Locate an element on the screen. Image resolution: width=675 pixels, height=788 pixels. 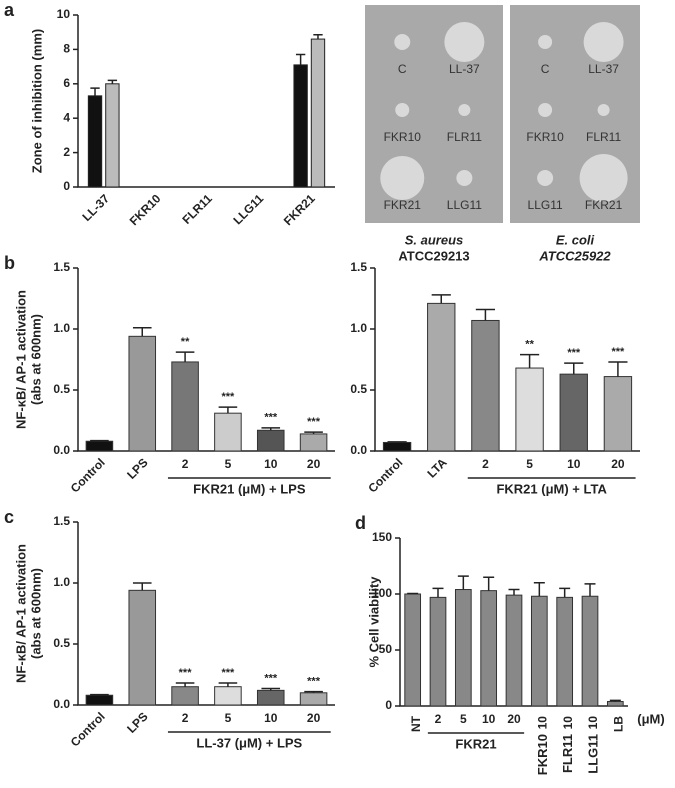
peptide-label: FKR10 is located at coordinates (542, 754).